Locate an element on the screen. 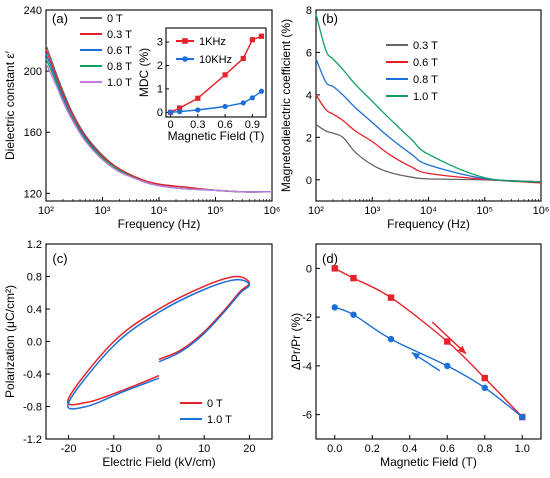 Image resolution: width=550 pixels, height=478 pixels. panel-label: (b) is located at coordinates (330, 18).